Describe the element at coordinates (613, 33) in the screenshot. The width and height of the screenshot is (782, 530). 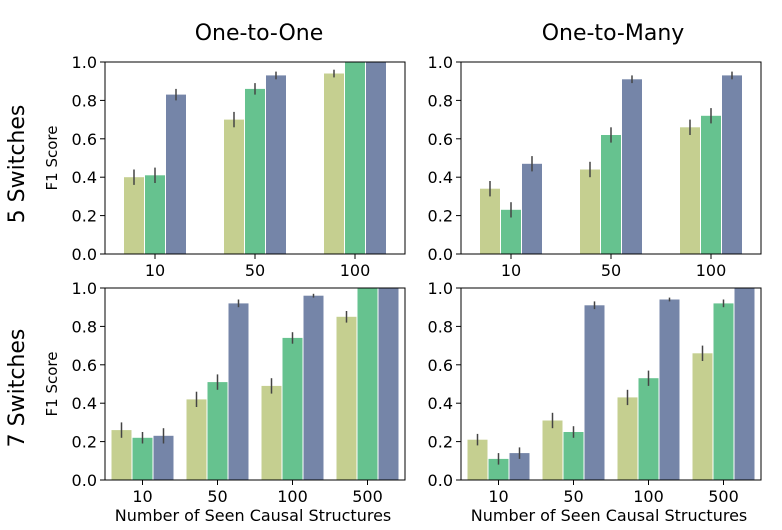
I see `column-title-one-to-many: One-to-Many` at that location.